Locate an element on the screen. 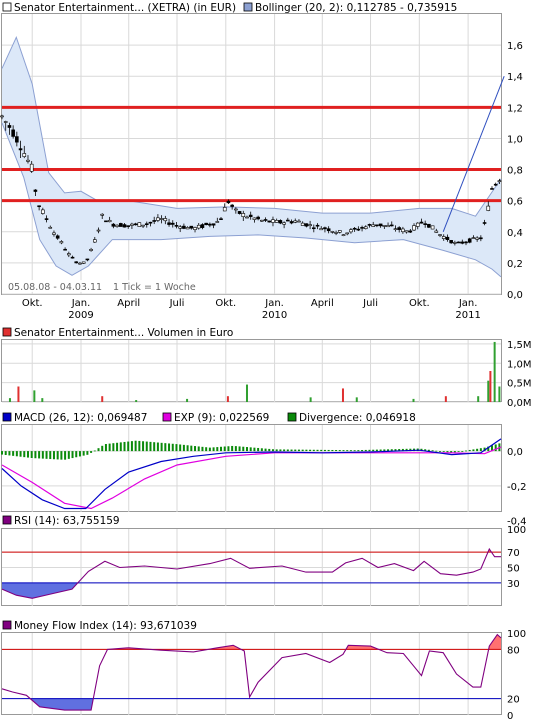 This screenshot has height=722, width=545. macd-lines is located at coordinates (251, 474).